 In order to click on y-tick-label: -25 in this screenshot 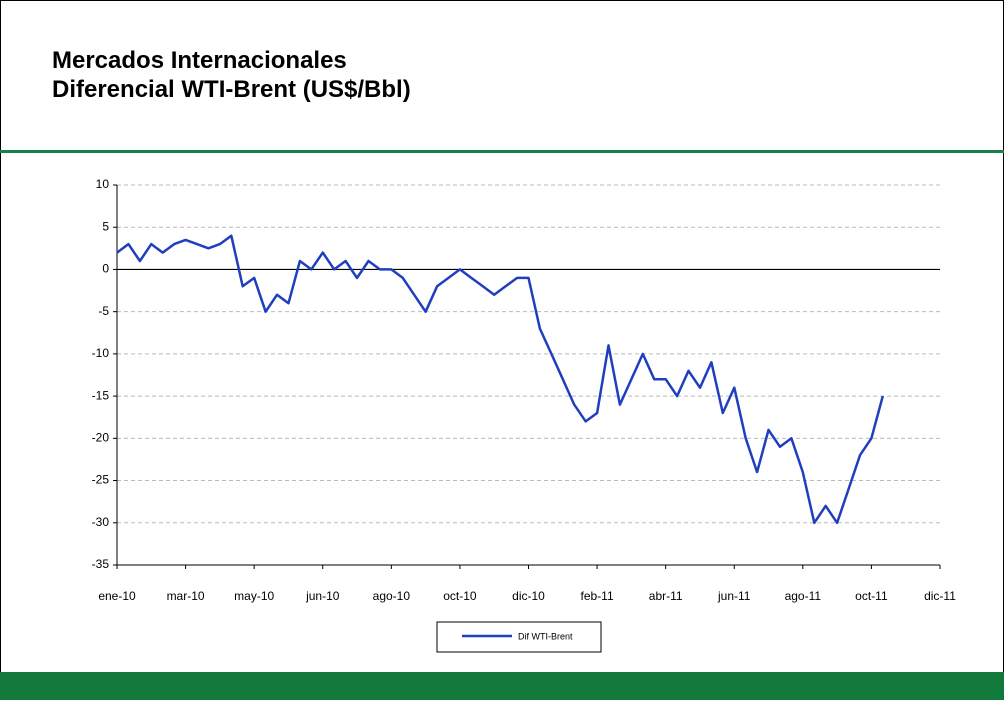, I will do `click(101, 480)`.